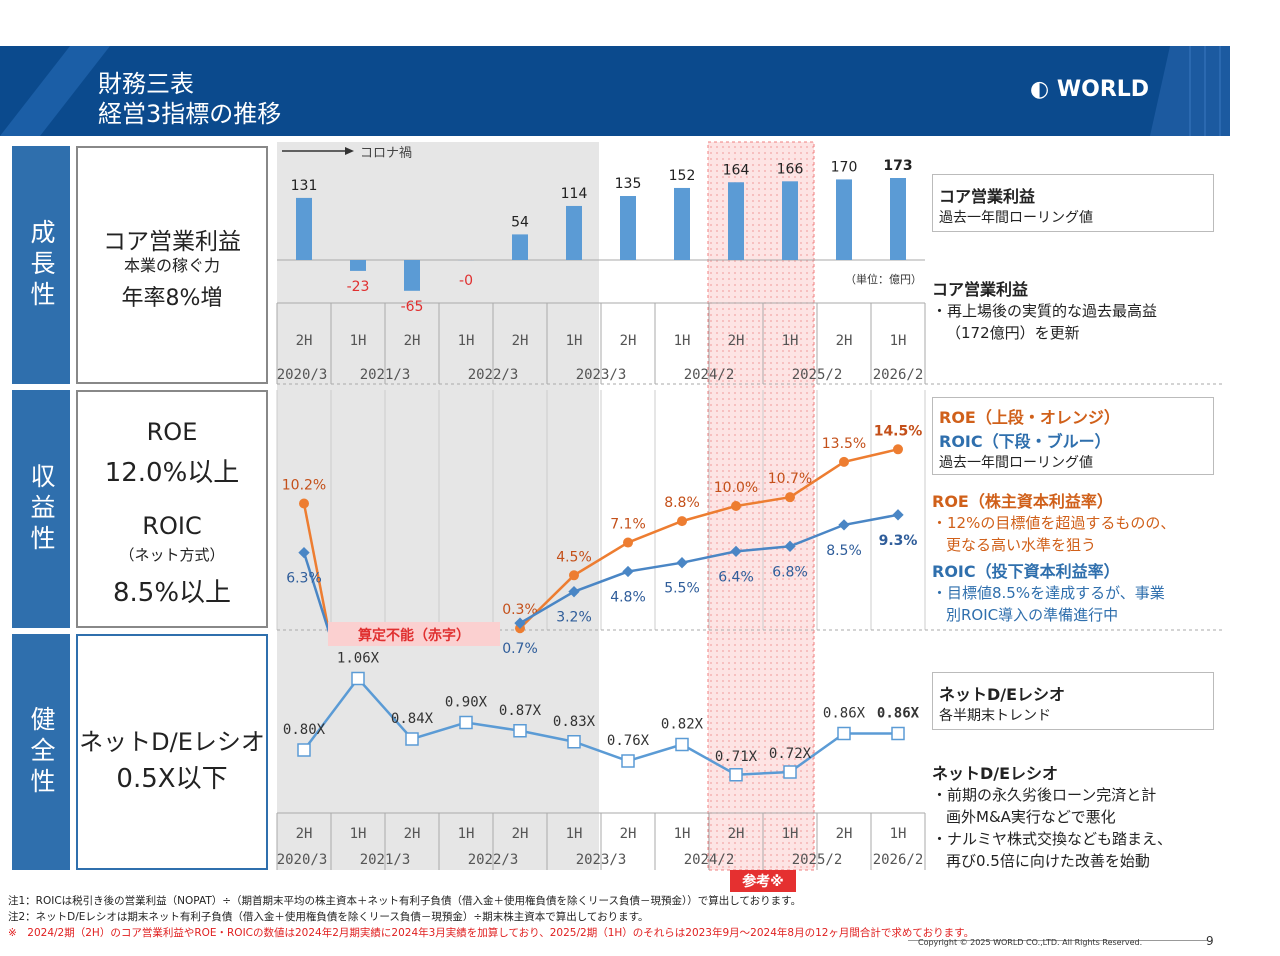 The width and height of the screenshot is (1280, 956). I want to click on kpi-core-sub: 本業の稼ぐ力, so click(171, 265).